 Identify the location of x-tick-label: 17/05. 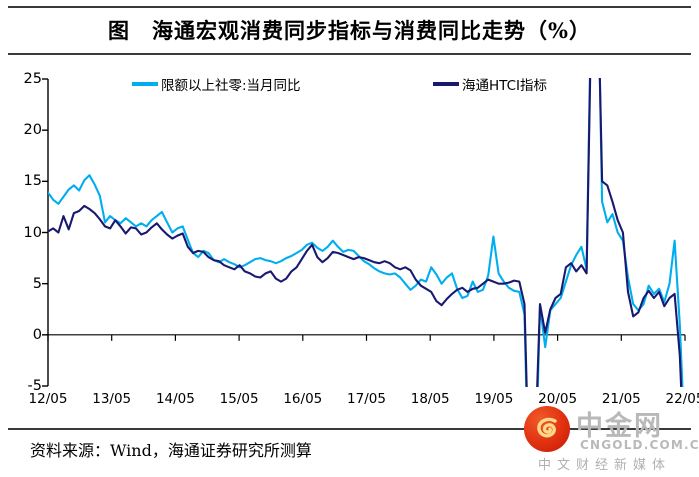
(366, 399).